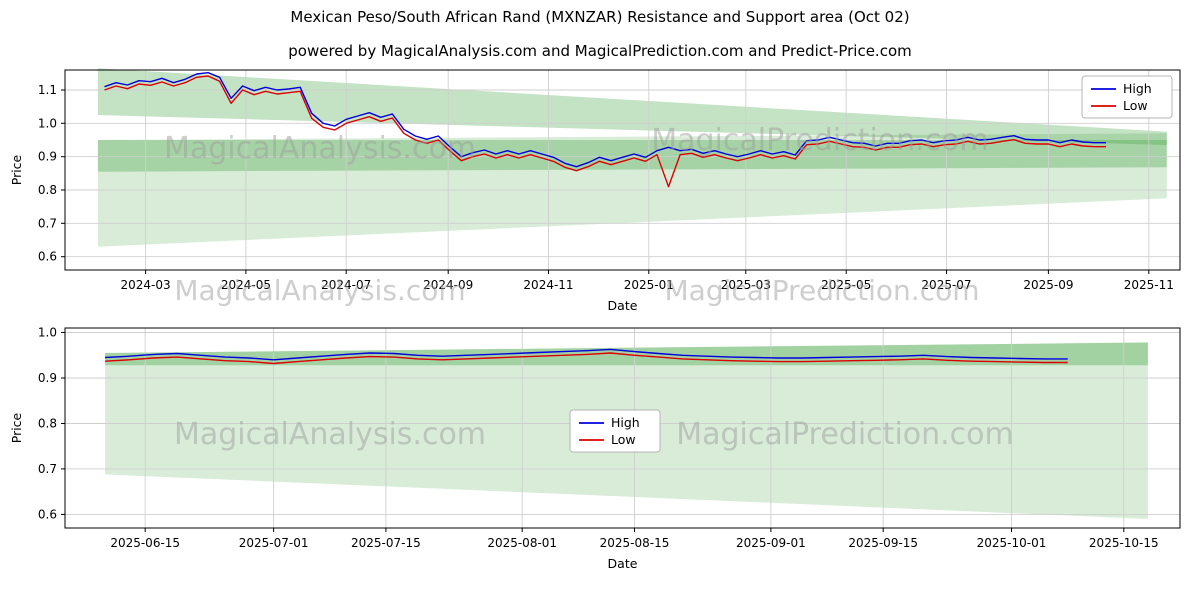  Describe the element at coordinates (635, 543) in the screenshot. I see `x-tick-label: 2025-08-15` at that location.